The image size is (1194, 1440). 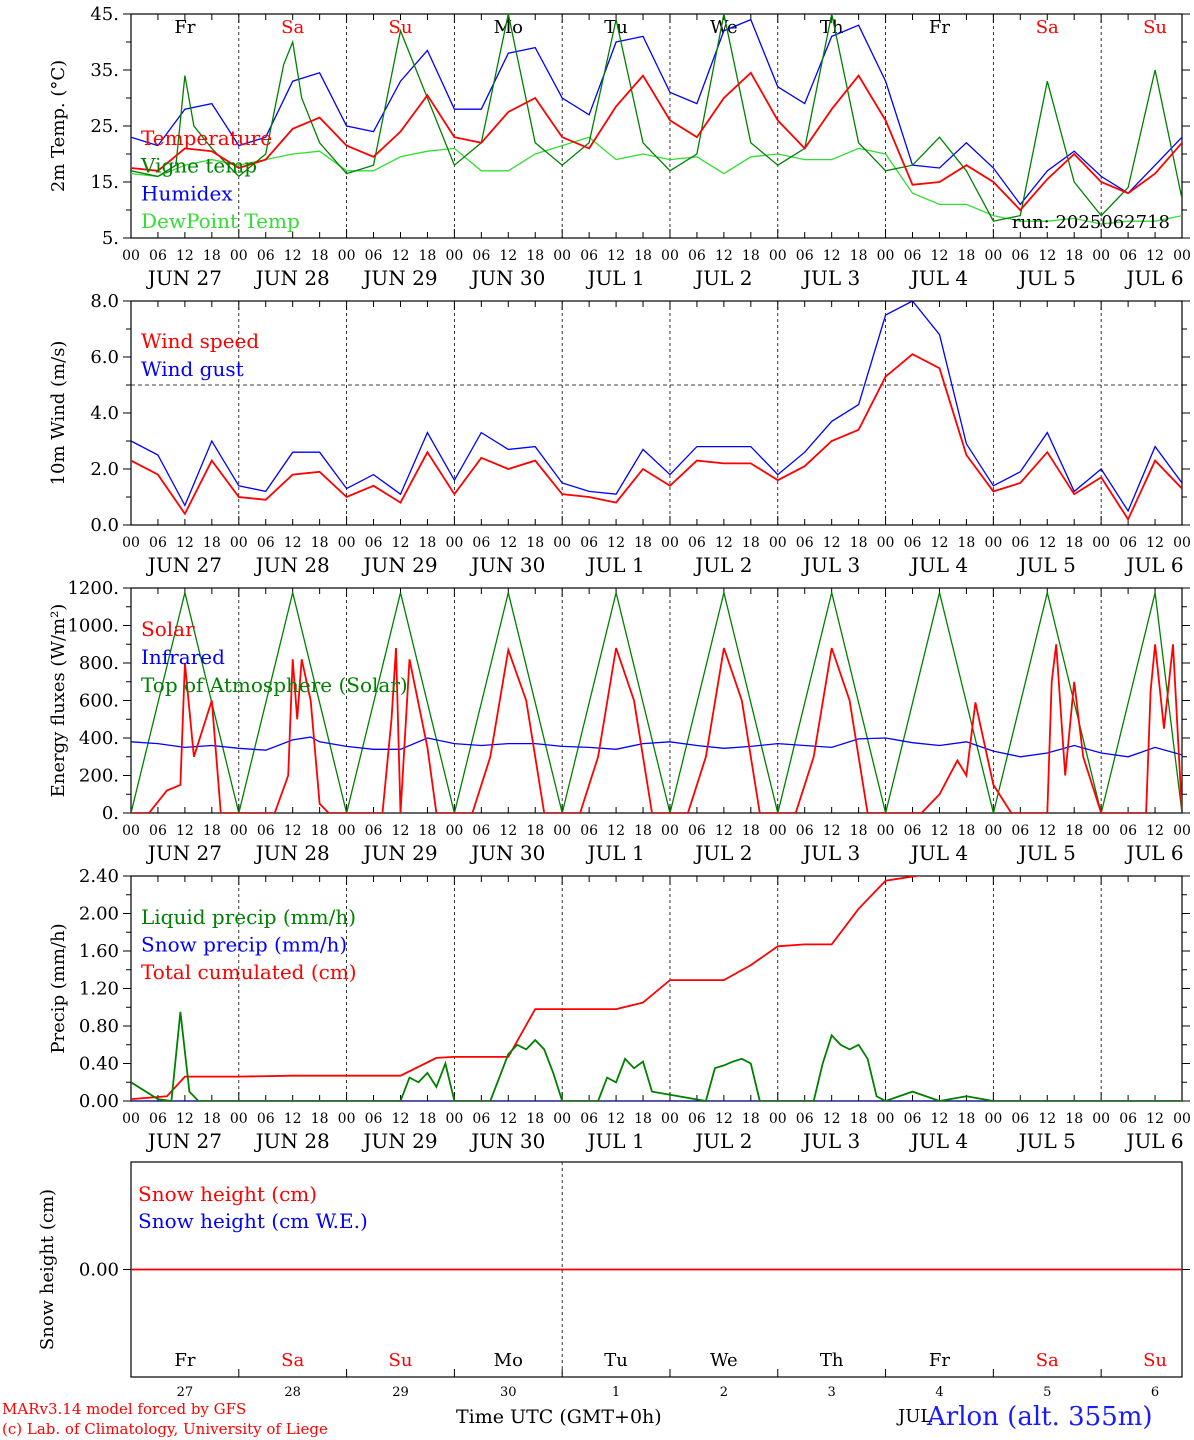 What do you see at coordinates (99, 914) in the screenshot?
I see `panel-4-ytick-label: 2.00` at bounding box center [99, 914].